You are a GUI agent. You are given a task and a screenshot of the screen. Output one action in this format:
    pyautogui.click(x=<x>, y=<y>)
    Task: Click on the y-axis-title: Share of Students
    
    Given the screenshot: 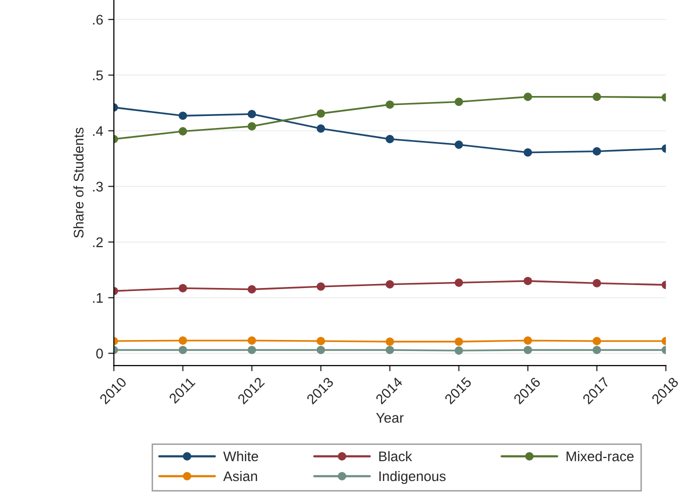 What is the action you would take?
    pyautogui.click(x=78, y=183)
    